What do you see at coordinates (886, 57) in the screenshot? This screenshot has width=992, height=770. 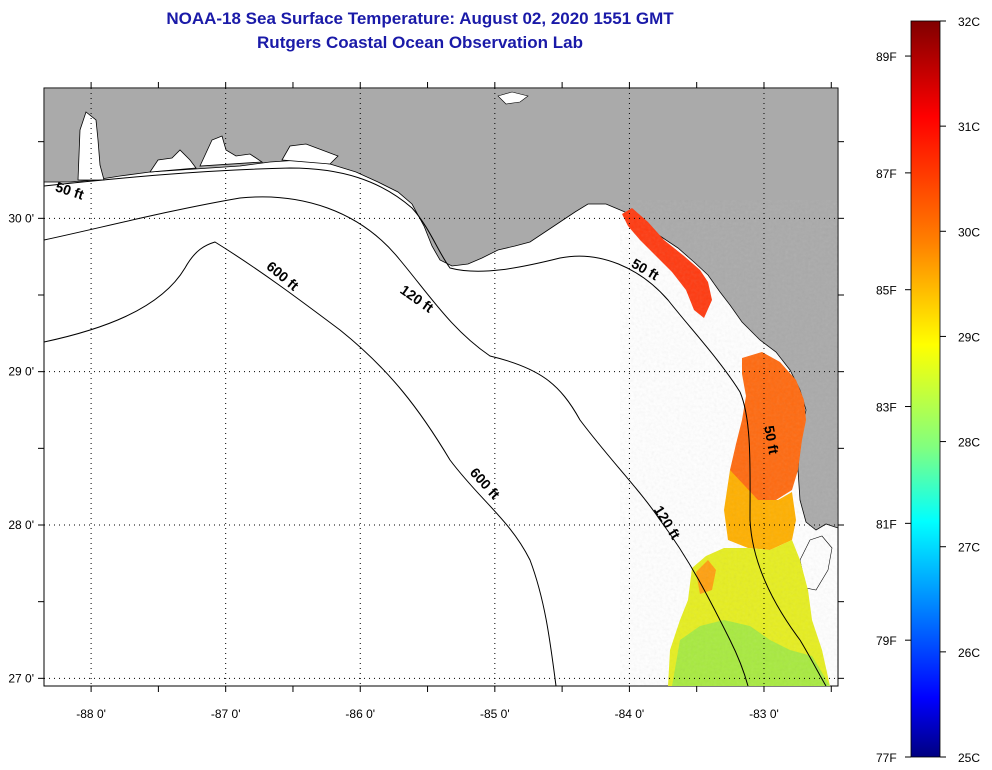 I see `cbar-label-f: 89F` at bounding box center [886, 57].